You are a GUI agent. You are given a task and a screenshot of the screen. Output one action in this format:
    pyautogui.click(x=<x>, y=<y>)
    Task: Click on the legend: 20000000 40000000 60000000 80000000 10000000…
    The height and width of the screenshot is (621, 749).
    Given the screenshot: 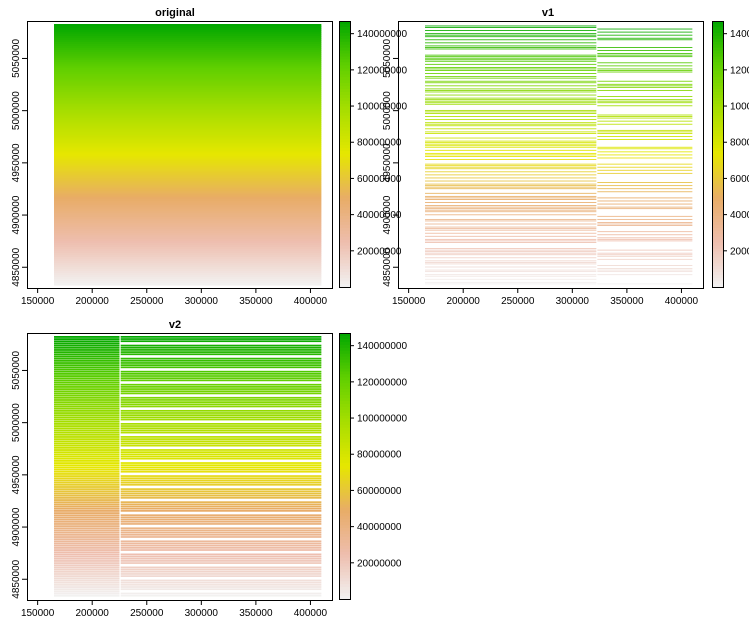 What is the action you would take?
    pyautogui.click(x=730, y=154)
    